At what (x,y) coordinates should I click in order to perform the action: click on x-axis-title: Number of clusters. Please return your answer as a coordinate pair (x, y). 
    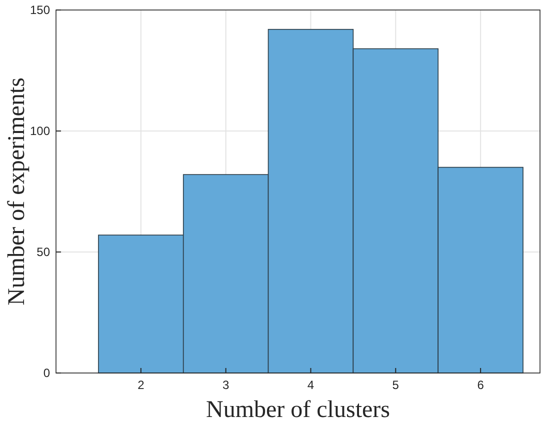
    Looking at the image, I should click on (298, 410).